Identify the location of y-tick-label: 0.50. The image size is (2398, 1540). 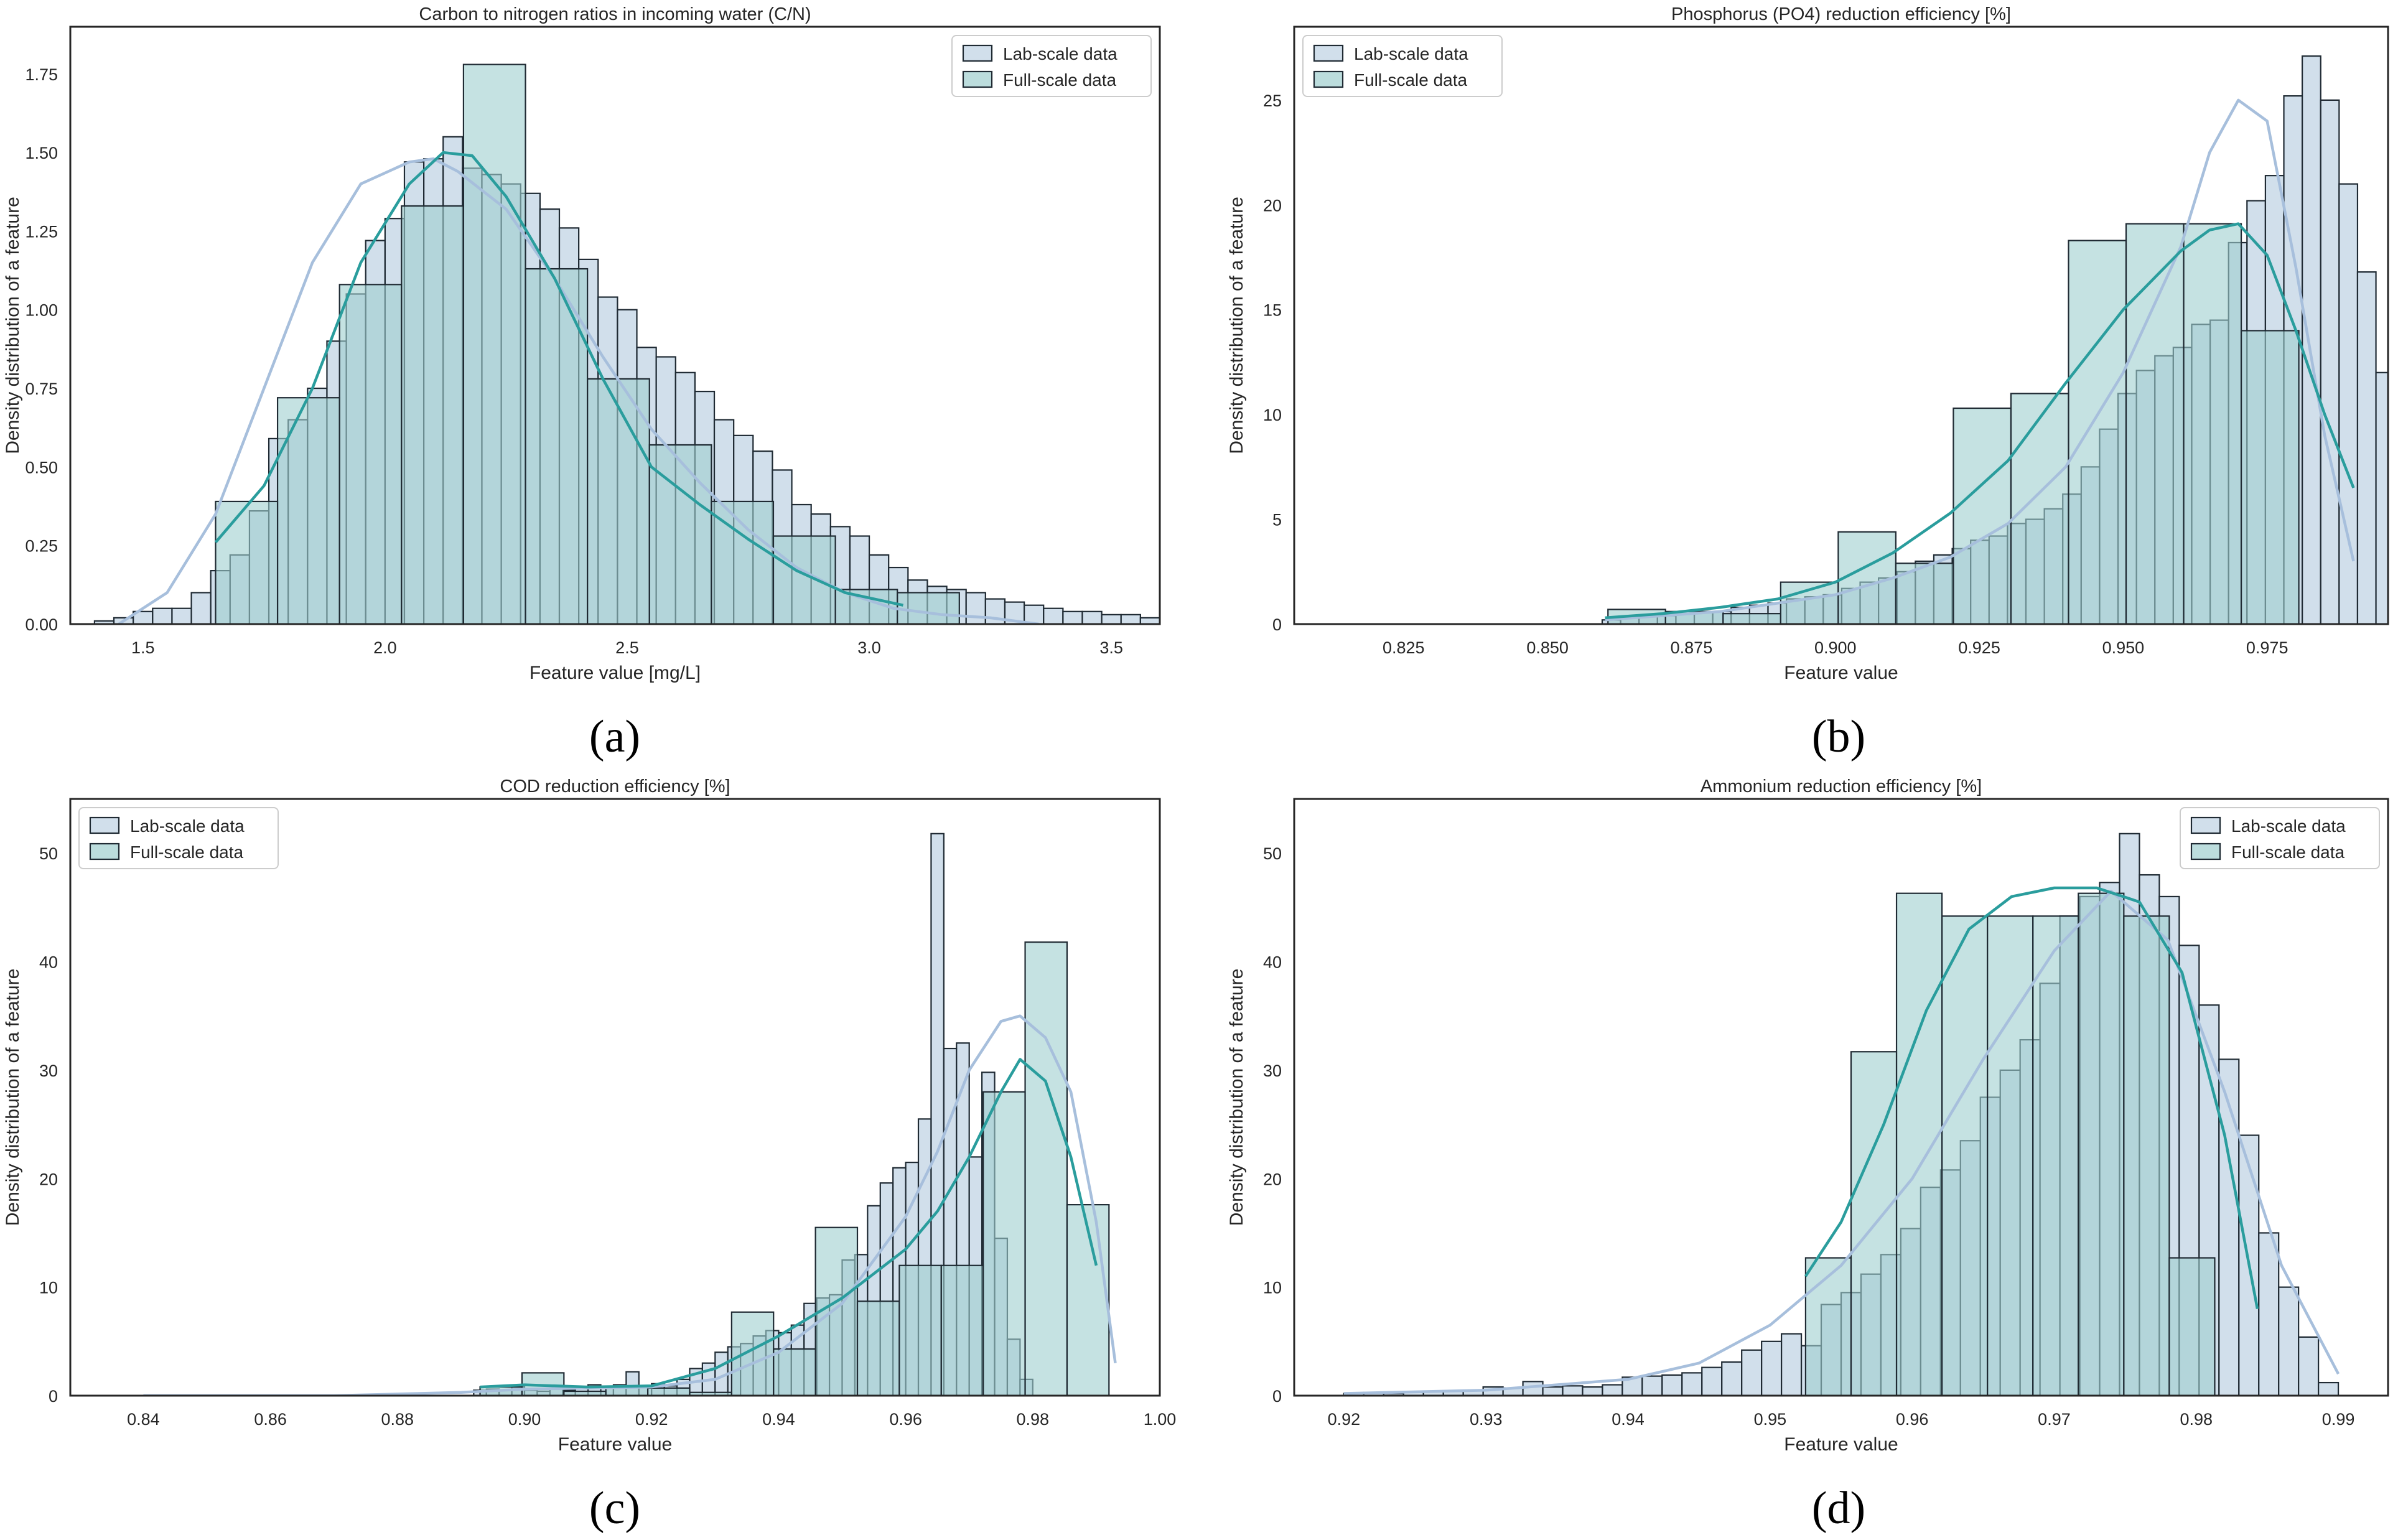
(41, 468).